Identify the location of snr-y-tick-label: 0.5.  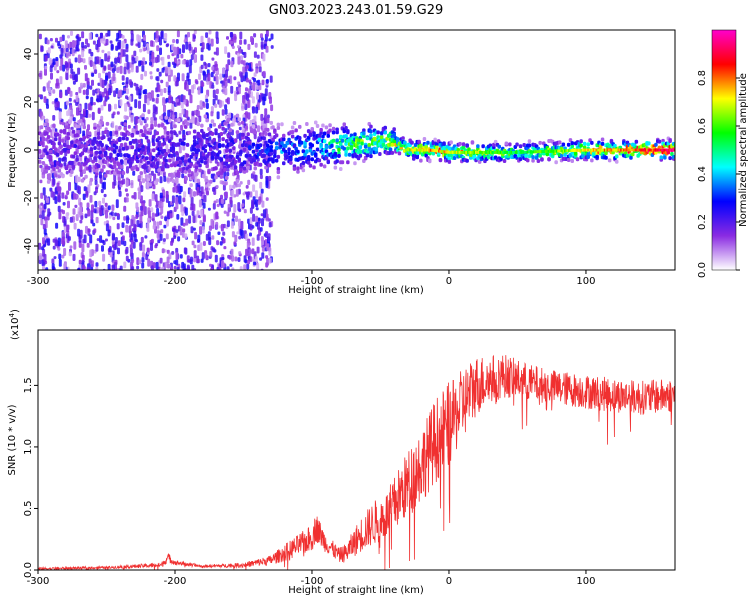
(28, 509).